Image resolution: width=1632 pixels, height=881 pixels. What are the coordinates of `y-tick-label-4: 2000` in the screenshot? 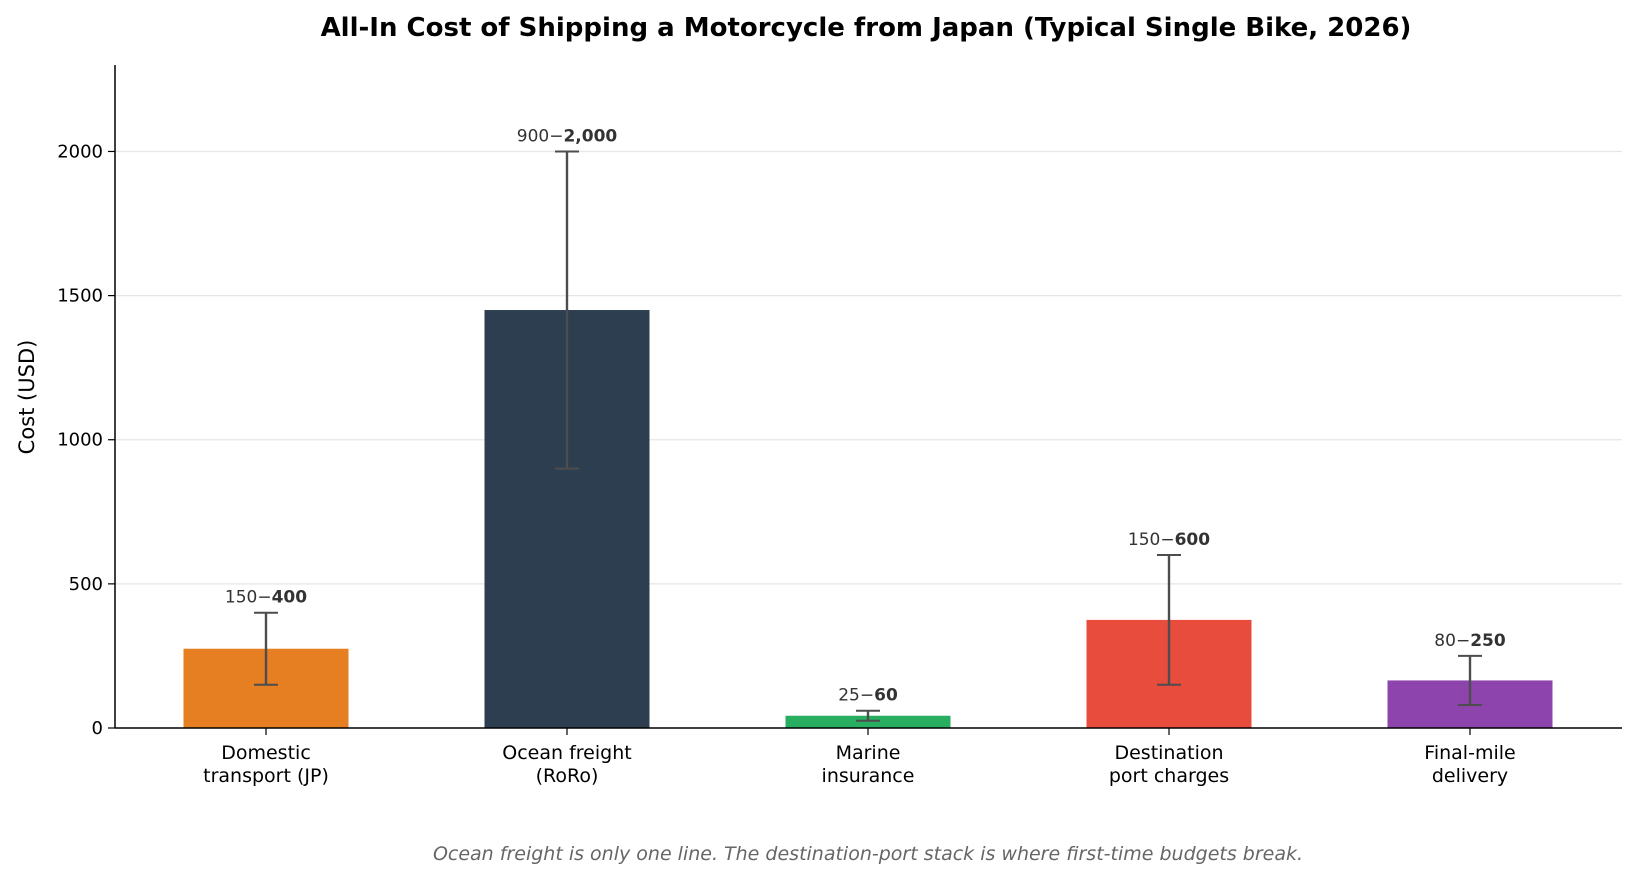 It's located at (80, 151).